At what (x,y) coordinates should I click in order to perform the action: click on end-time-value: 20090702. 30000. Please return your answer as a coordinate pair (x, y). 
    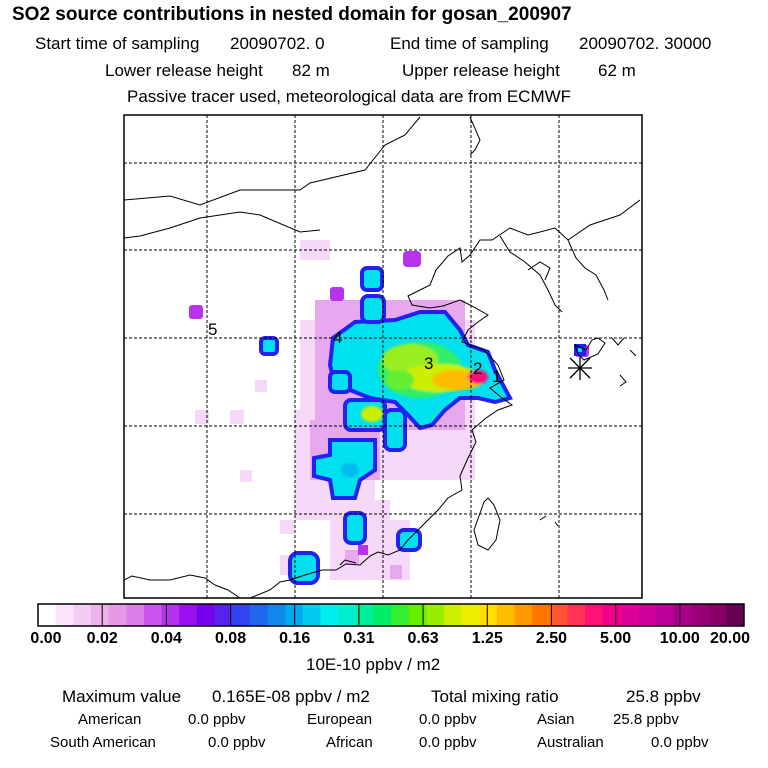
    Looking at the image, I should click on (645, 43).